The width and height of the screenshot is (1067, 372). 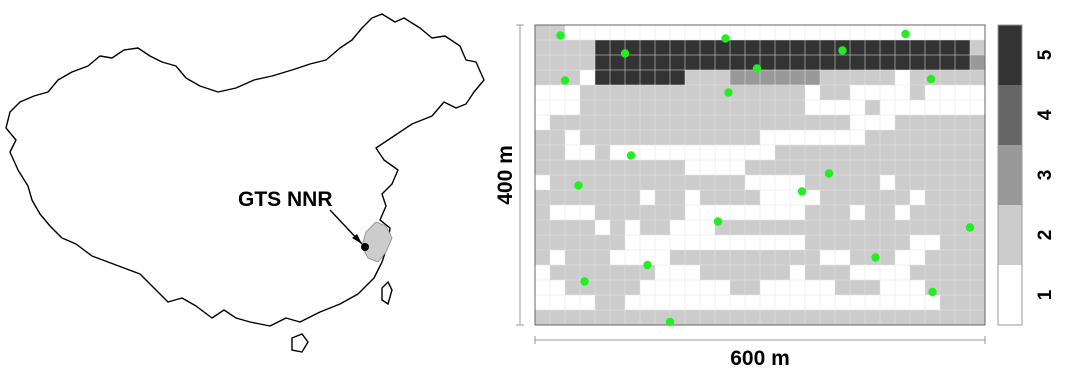 I want to click on legend-label-3: 3, so click(x=1045, y=175).